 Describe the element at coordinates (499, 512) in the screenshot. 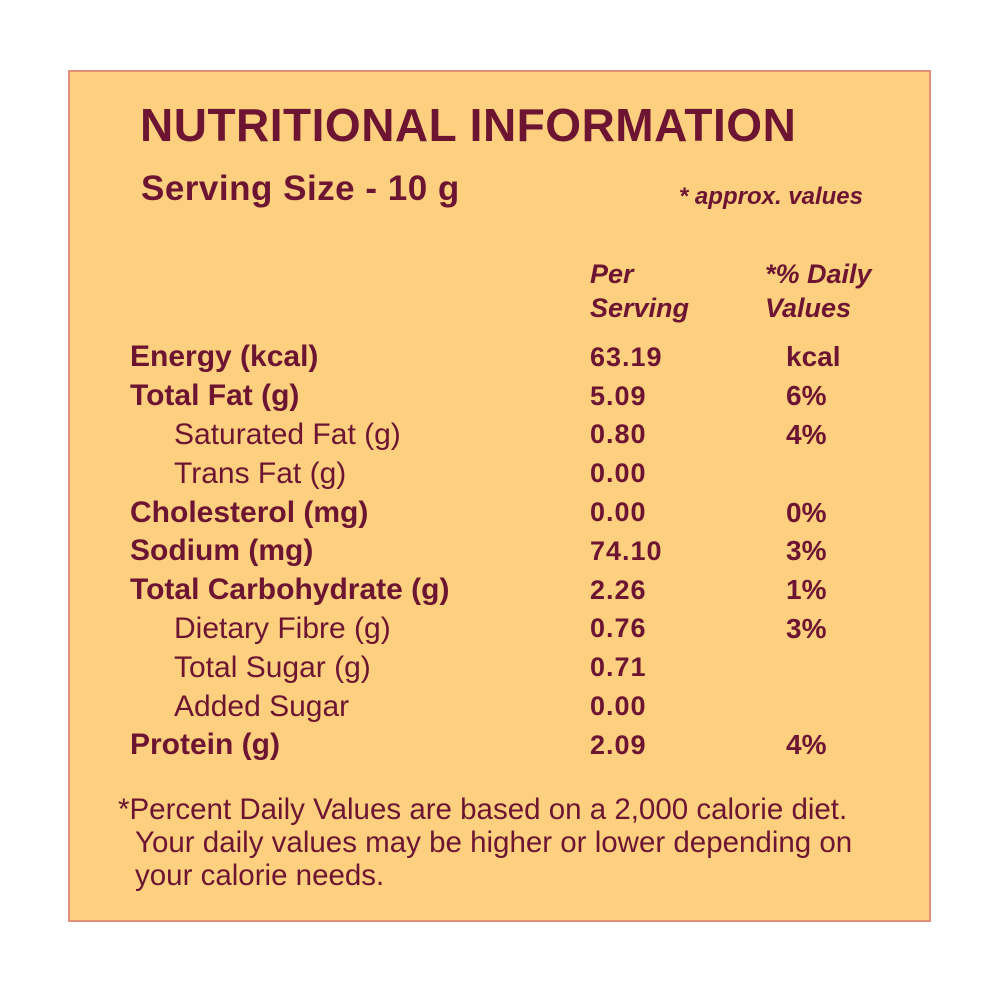

I see `table-row-cholesterol: Cholesterol (mg) 0.00 0%` at that location.